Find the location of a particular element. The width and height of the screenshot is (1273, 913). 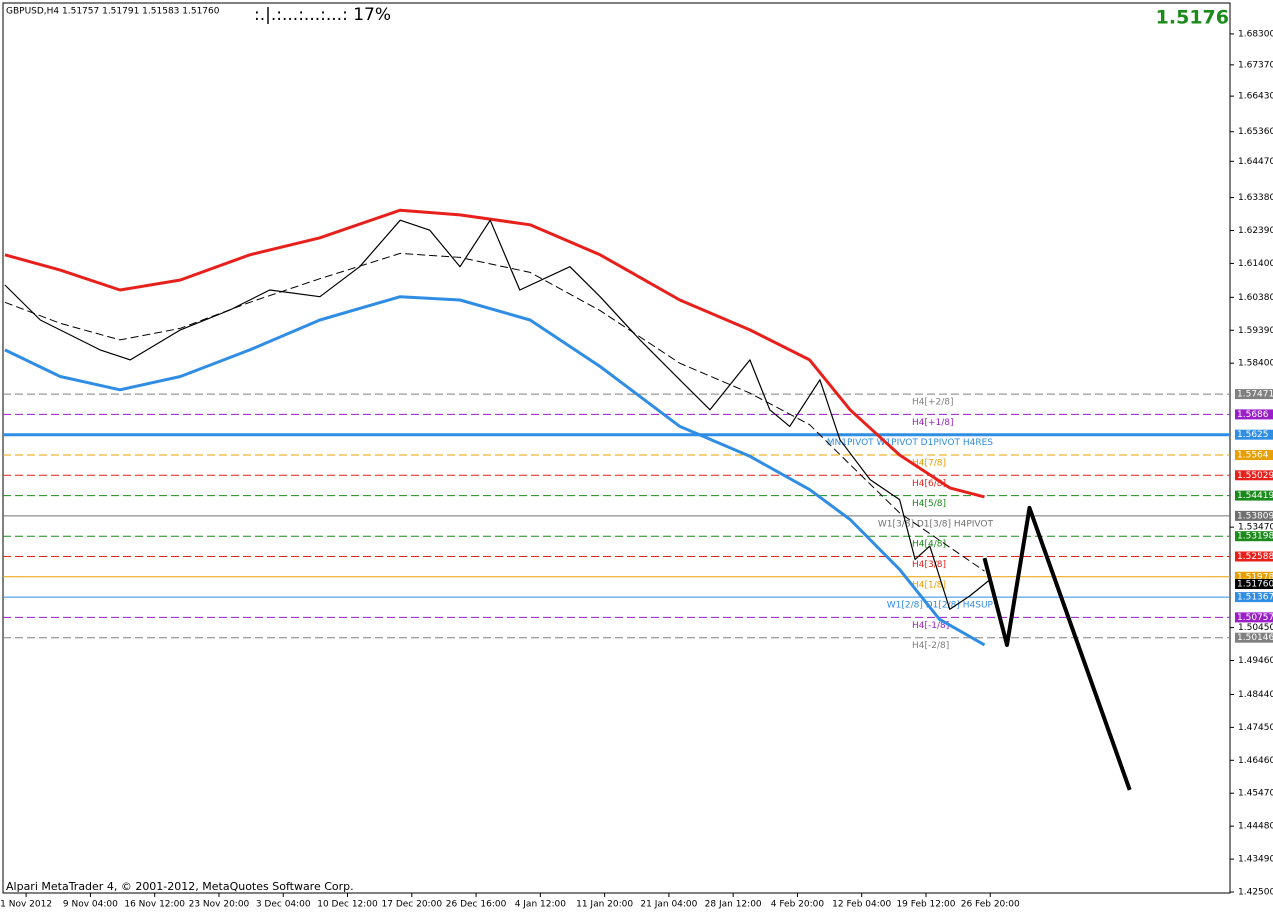

x-tick-label: 23 Nov 20:00 is located at coordinates (219, 905).